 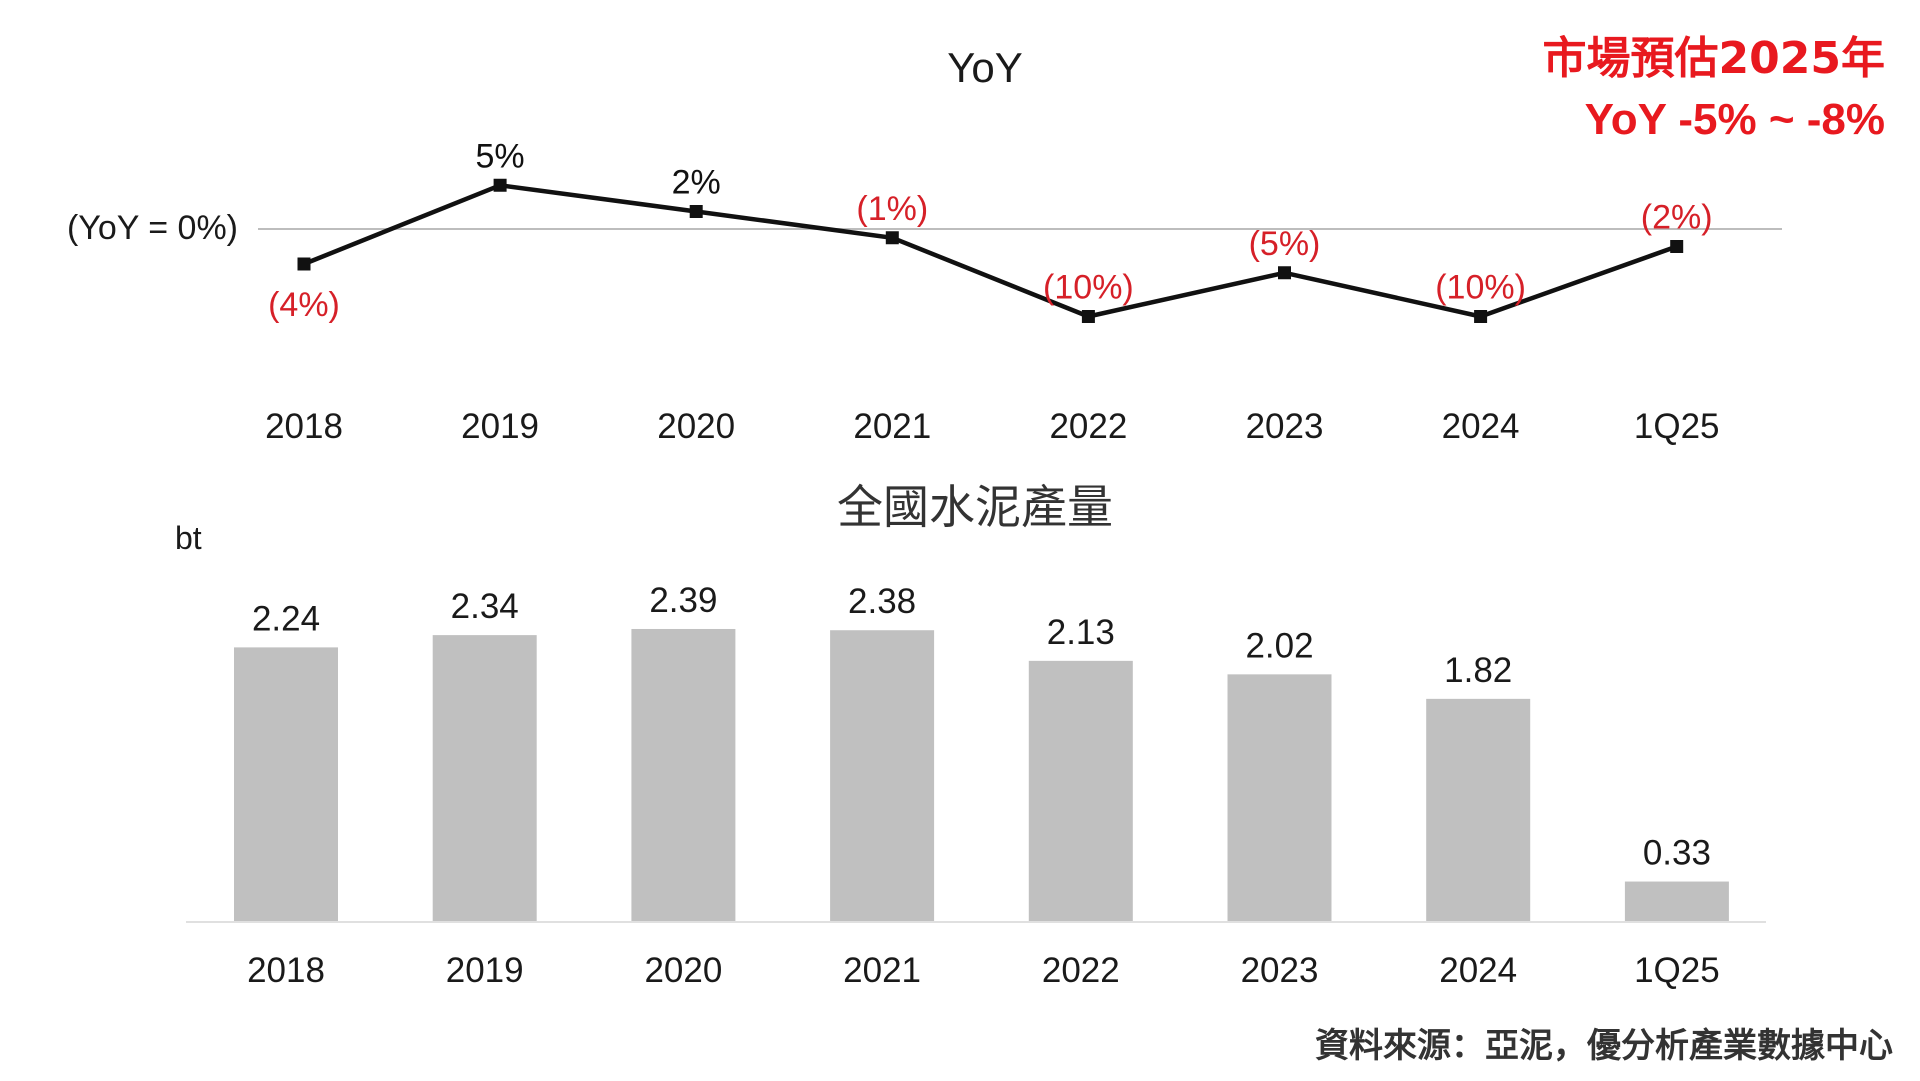 I want to click on reference-line-label: (YoY = 0%), so click(x=152, y=228).